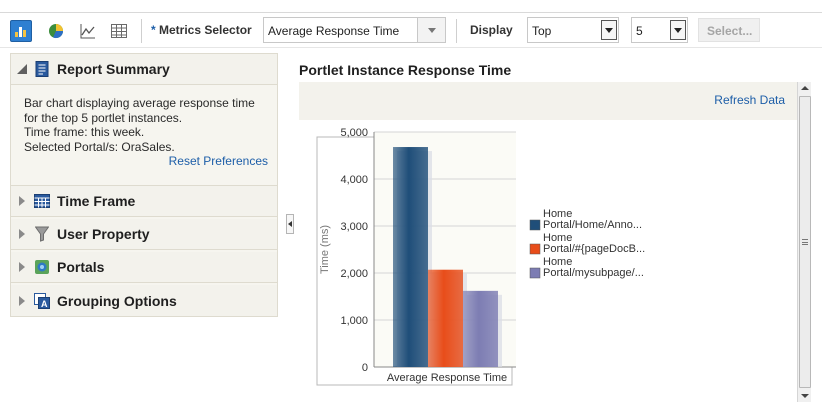 Image resolution: width=822 pixels, height=420 pixels. I want to click on bar-chart-icon, so click(20, 32).